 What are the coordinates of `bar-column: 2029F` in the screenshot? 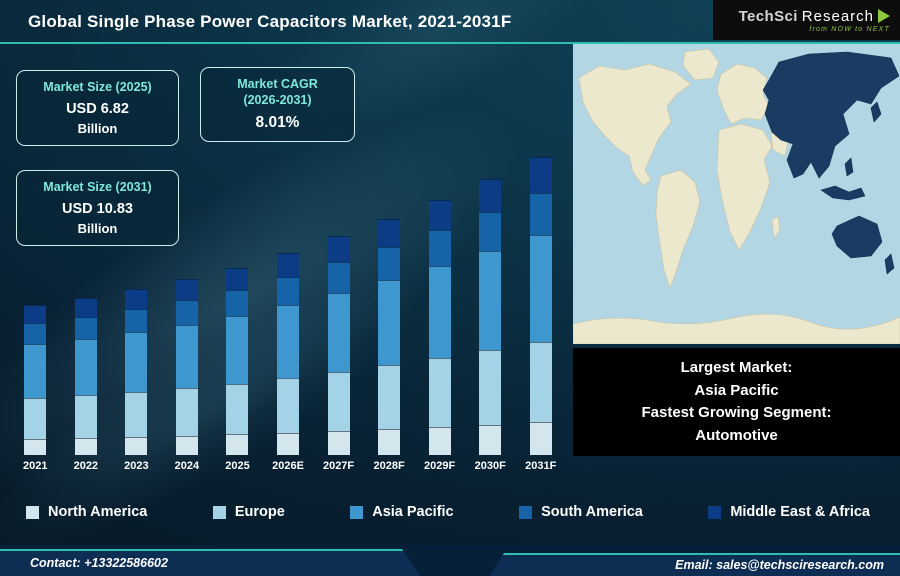 It's located at (439, 293).